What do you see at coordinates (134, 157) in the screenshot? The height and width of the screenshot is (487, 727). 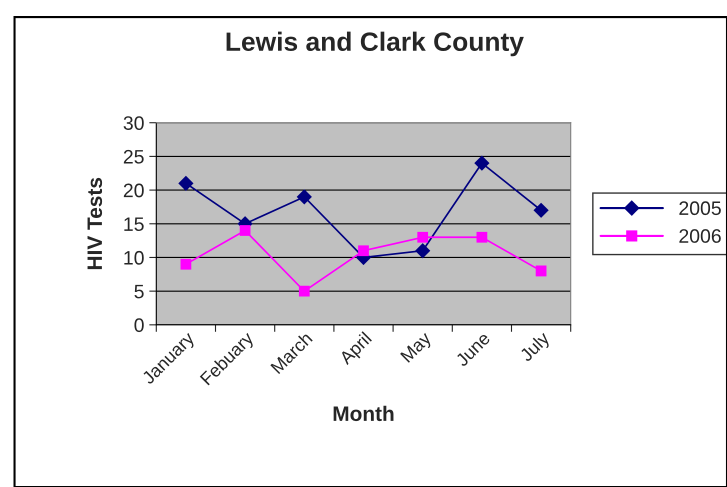 I see `y-tick-label: 25` at bounding box center [134, 157].